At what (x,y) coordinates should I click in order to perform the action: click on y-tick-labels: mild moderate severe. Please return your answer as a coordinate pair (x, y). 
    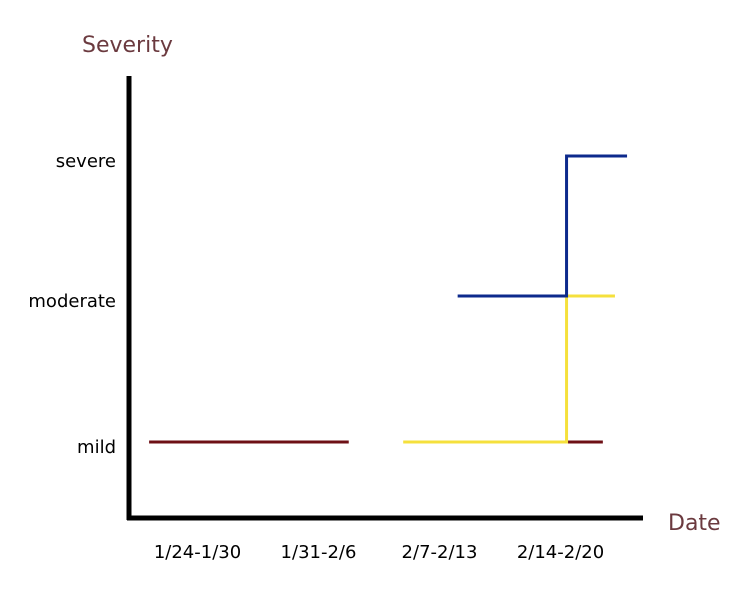
    Looking at the image, I should click on (72, 304).